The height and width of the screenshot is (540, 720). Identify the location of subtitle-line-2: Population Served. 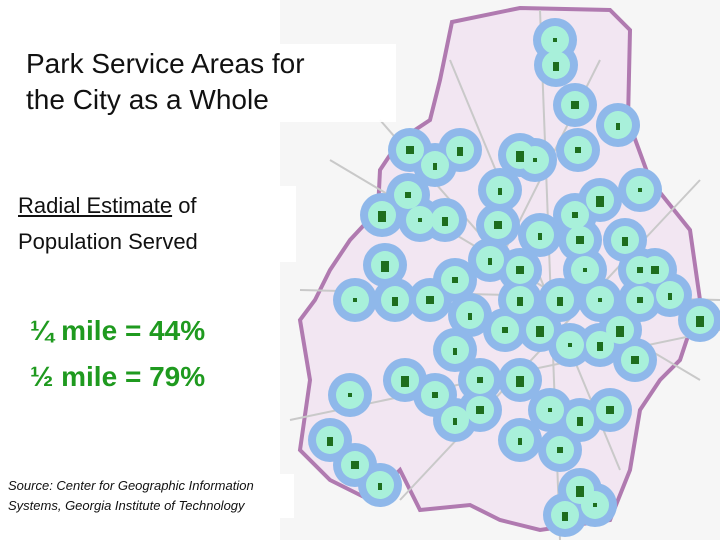
(108, 241).